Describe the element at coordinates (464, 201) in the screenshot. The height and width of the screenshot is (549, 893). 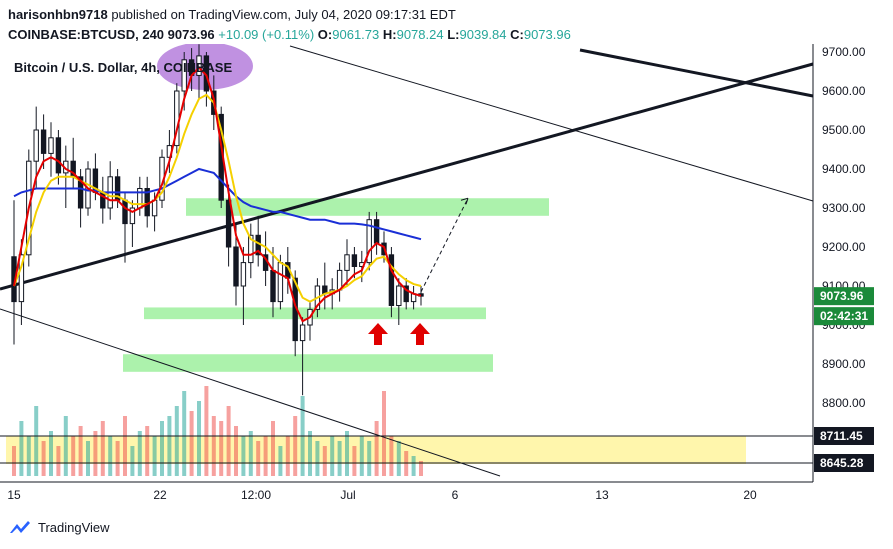
I see `projection-arrowhead` at that location.